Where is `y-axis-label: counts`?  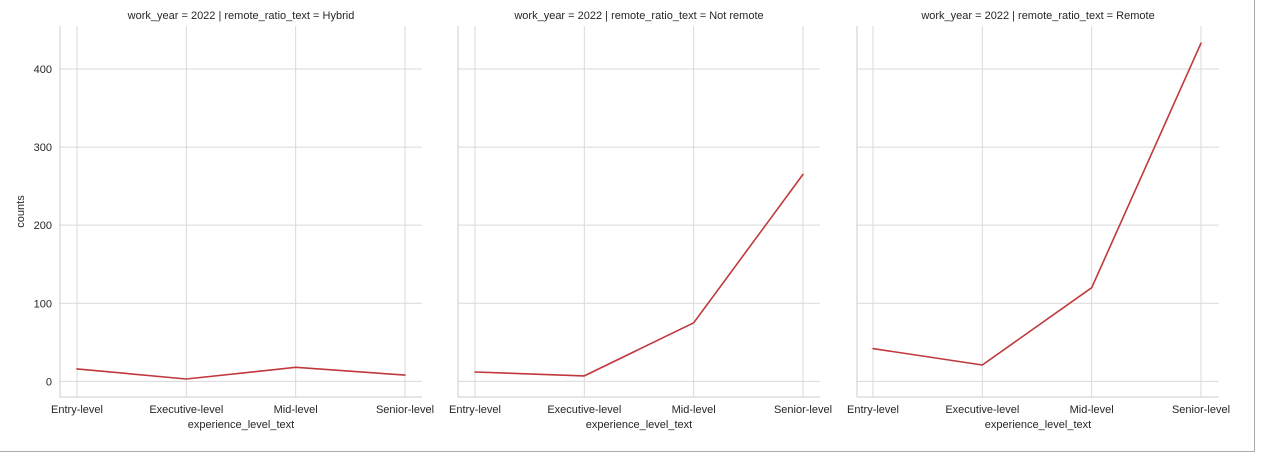
y-axis-label: counts is located at coordinates (21, 211).